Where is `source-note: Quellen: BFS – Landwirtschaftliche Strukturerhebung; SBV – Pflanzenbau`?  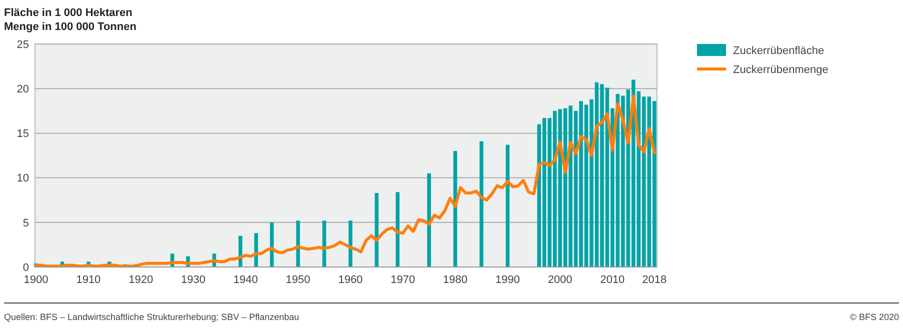
source-note: Quellen: BFS – Landwirtschaftliche Strukturerhebung; SBV – Pflanzenbau is located at coordinates (152, 317).